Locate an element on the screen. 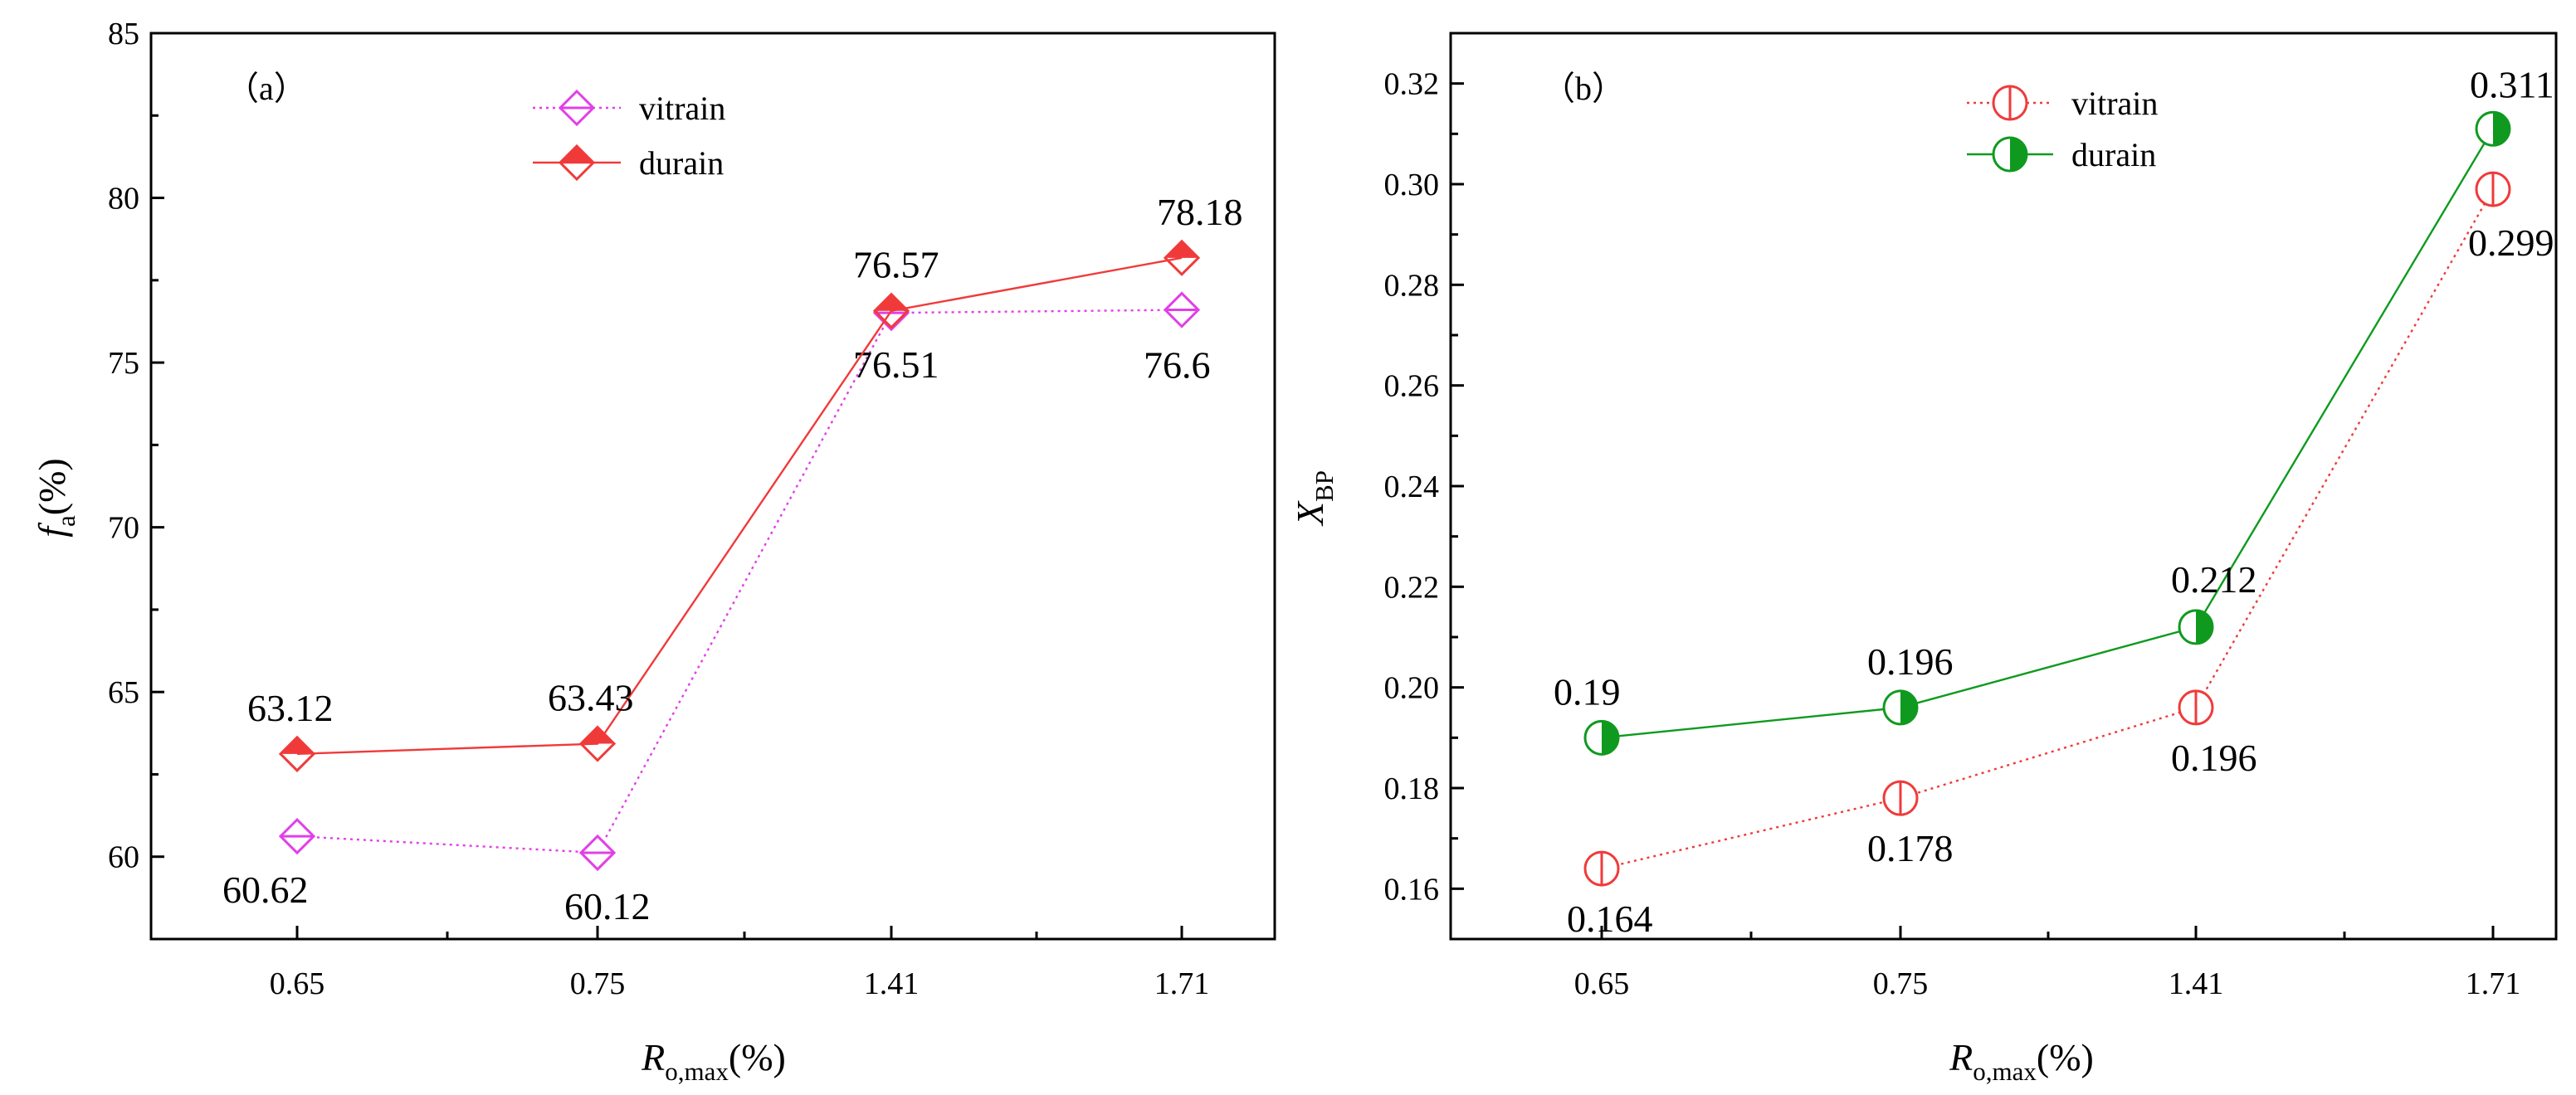 Image resolution: width=2576 pixels, height=1095 pixels. y-tick-label: 0.18 is located at coordinates (1412, 788).